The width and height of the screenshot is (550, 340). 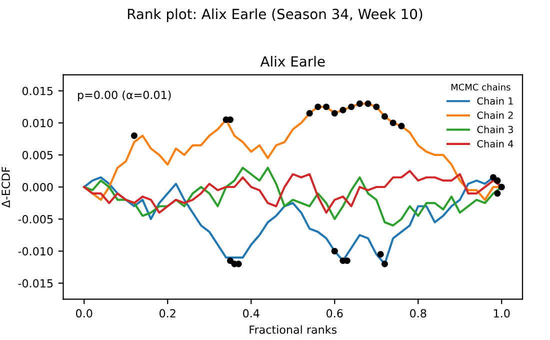 What do you see at coordinates (251, 313) in the screenshot?
I see `x-tick-label: 0.4` at bounding box center [251, 313].